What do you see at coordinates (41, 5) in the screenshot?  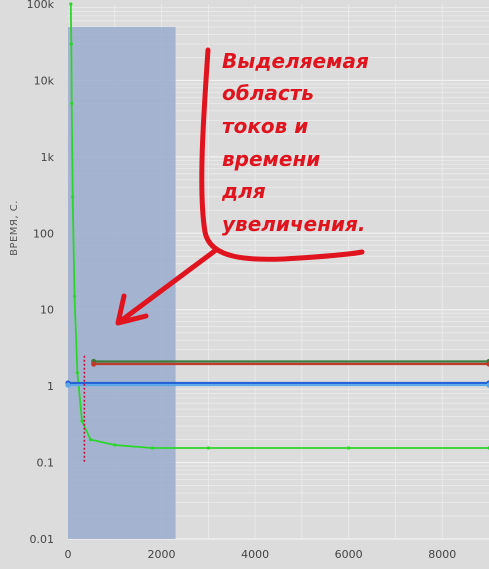 I see `y-tick-label: 100k` at bounding box center [41, 5].